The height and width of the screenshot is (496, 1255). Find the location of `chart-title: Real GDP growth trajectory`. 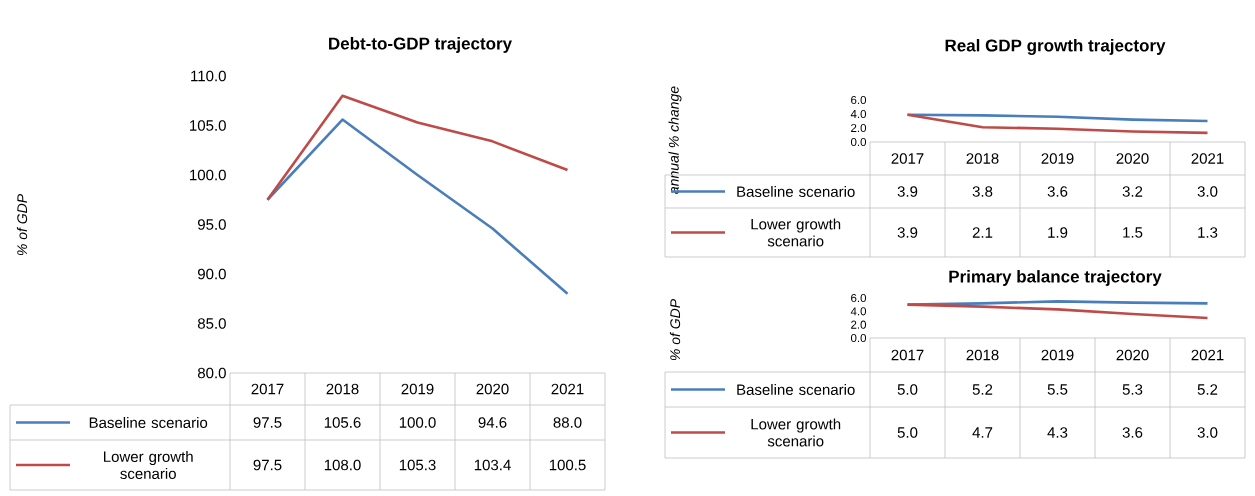

chart-title: Real GDP growth trajectory is located at coordinates (1055, 47).